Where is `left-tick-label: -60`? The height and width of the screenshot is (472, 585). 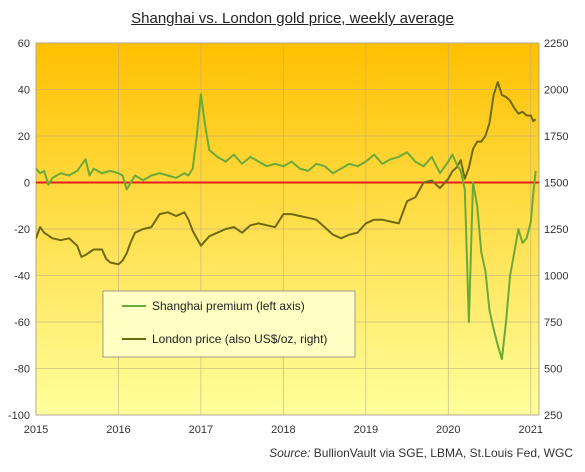
left-tick-label: -60 is located at coordinates (22, 323).